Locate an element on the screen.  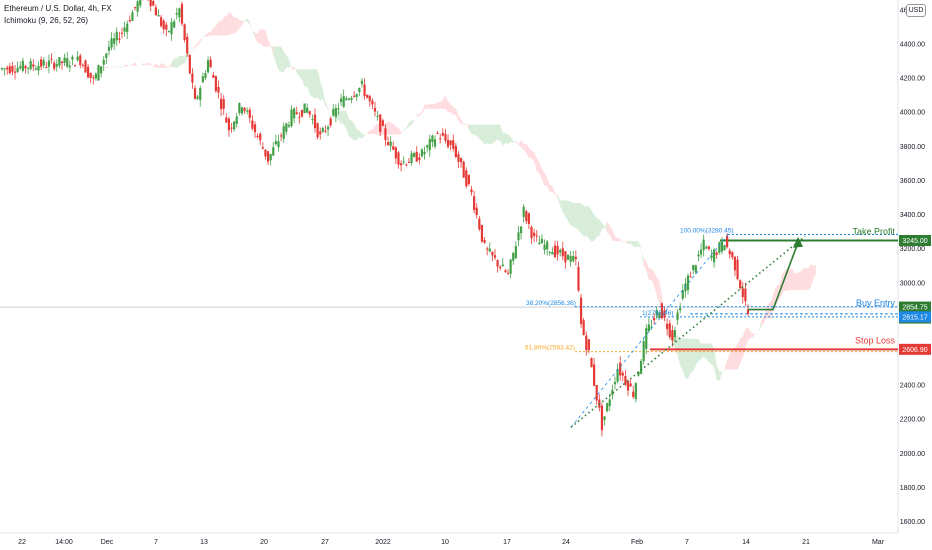
currency-badge: USD is located at coordinates (916, 10).